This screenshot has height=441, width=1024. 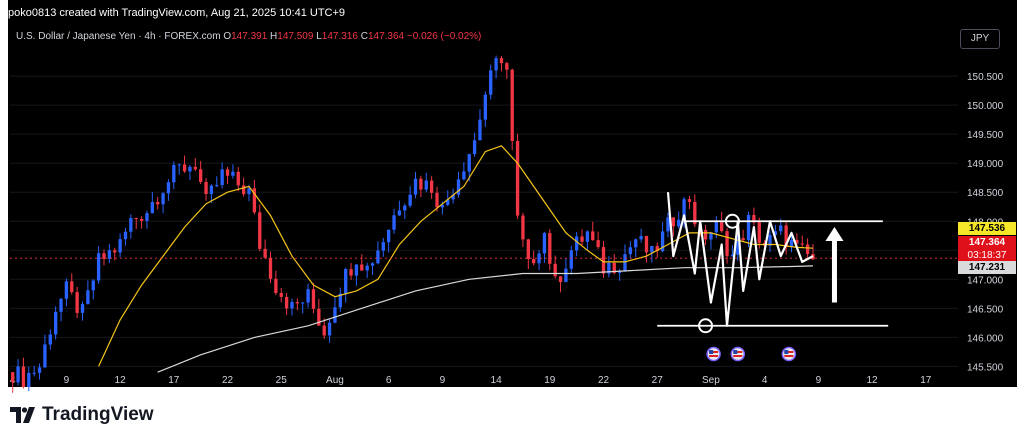 What do you see at coordinates (740, 259) in the screenshot?
I see `zigzag-projection` at bounding box center [740, 259].